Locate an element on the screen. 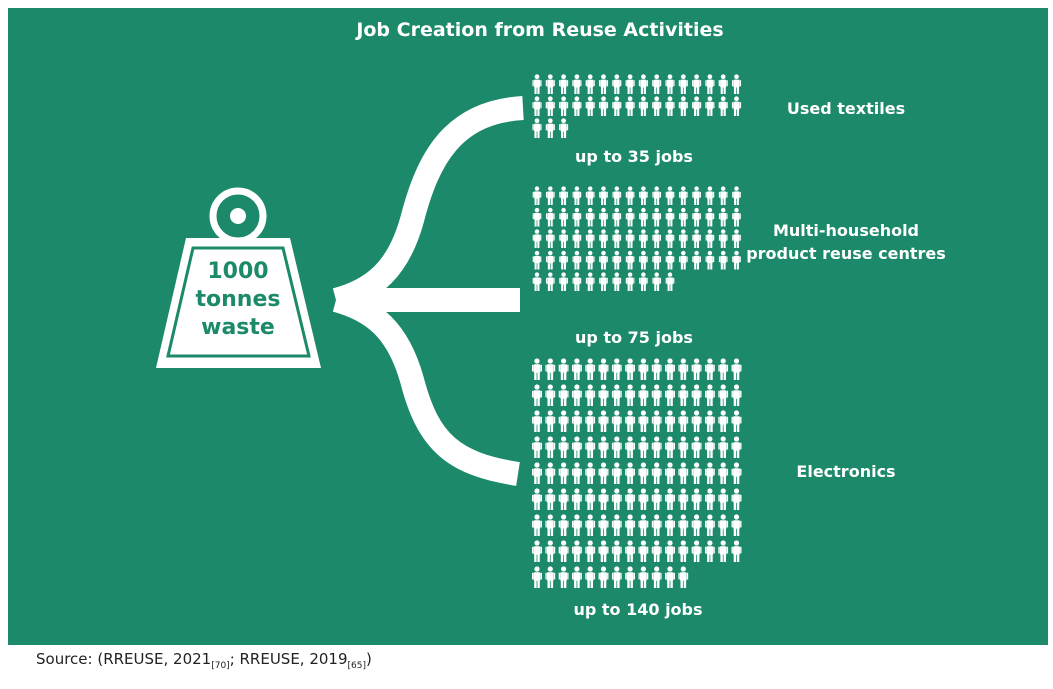  textiles-count-label: up to 35 jobs is located at coordinates (634, 156).